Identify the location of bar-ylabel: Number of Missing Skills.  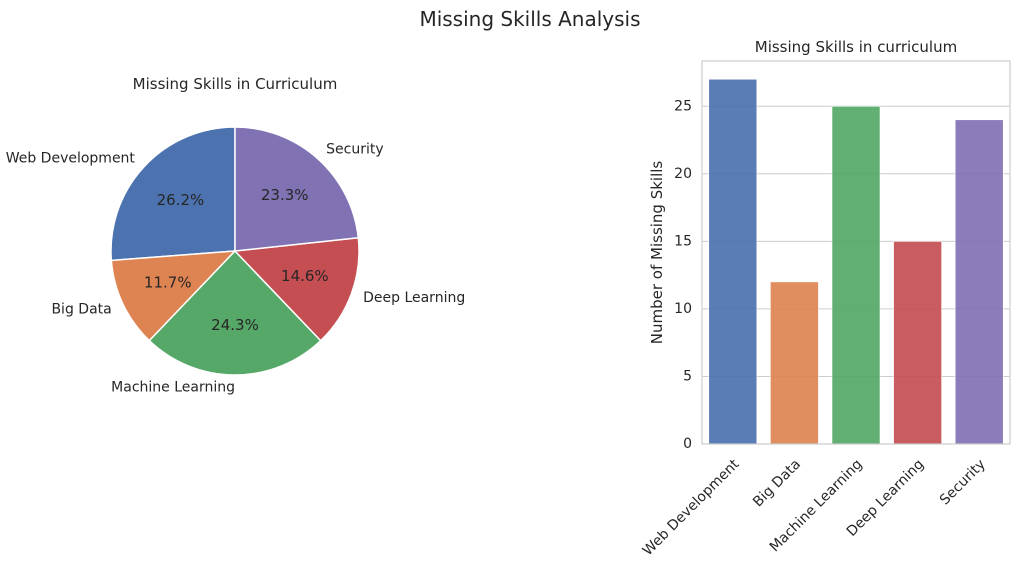
(657, 253).